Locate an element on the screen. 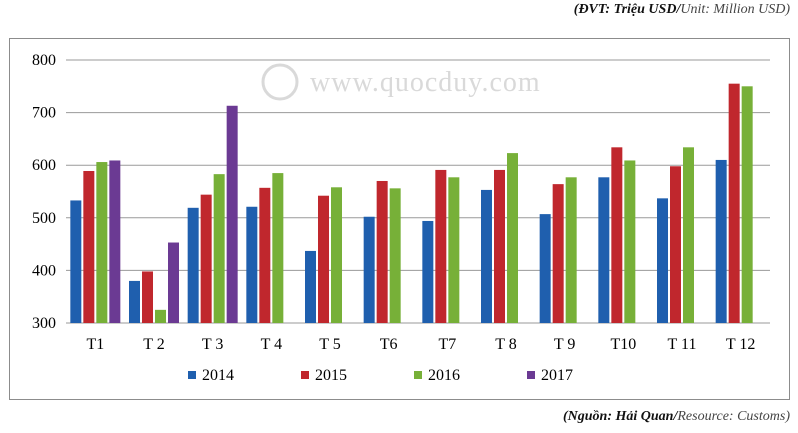  bar-2016-t8 is located at coordinates (512, 238).